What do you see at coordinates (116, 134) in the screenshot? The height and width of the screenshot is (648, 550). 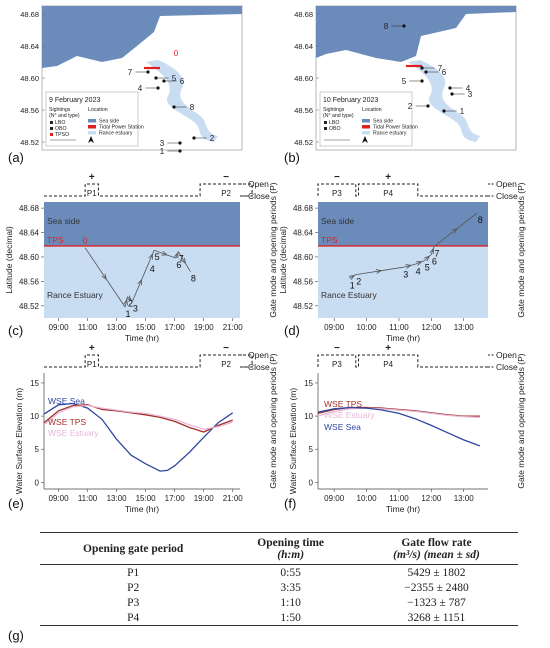 I see `map-legend-location-type: Rance estuary` at bounding box center [116, 134].